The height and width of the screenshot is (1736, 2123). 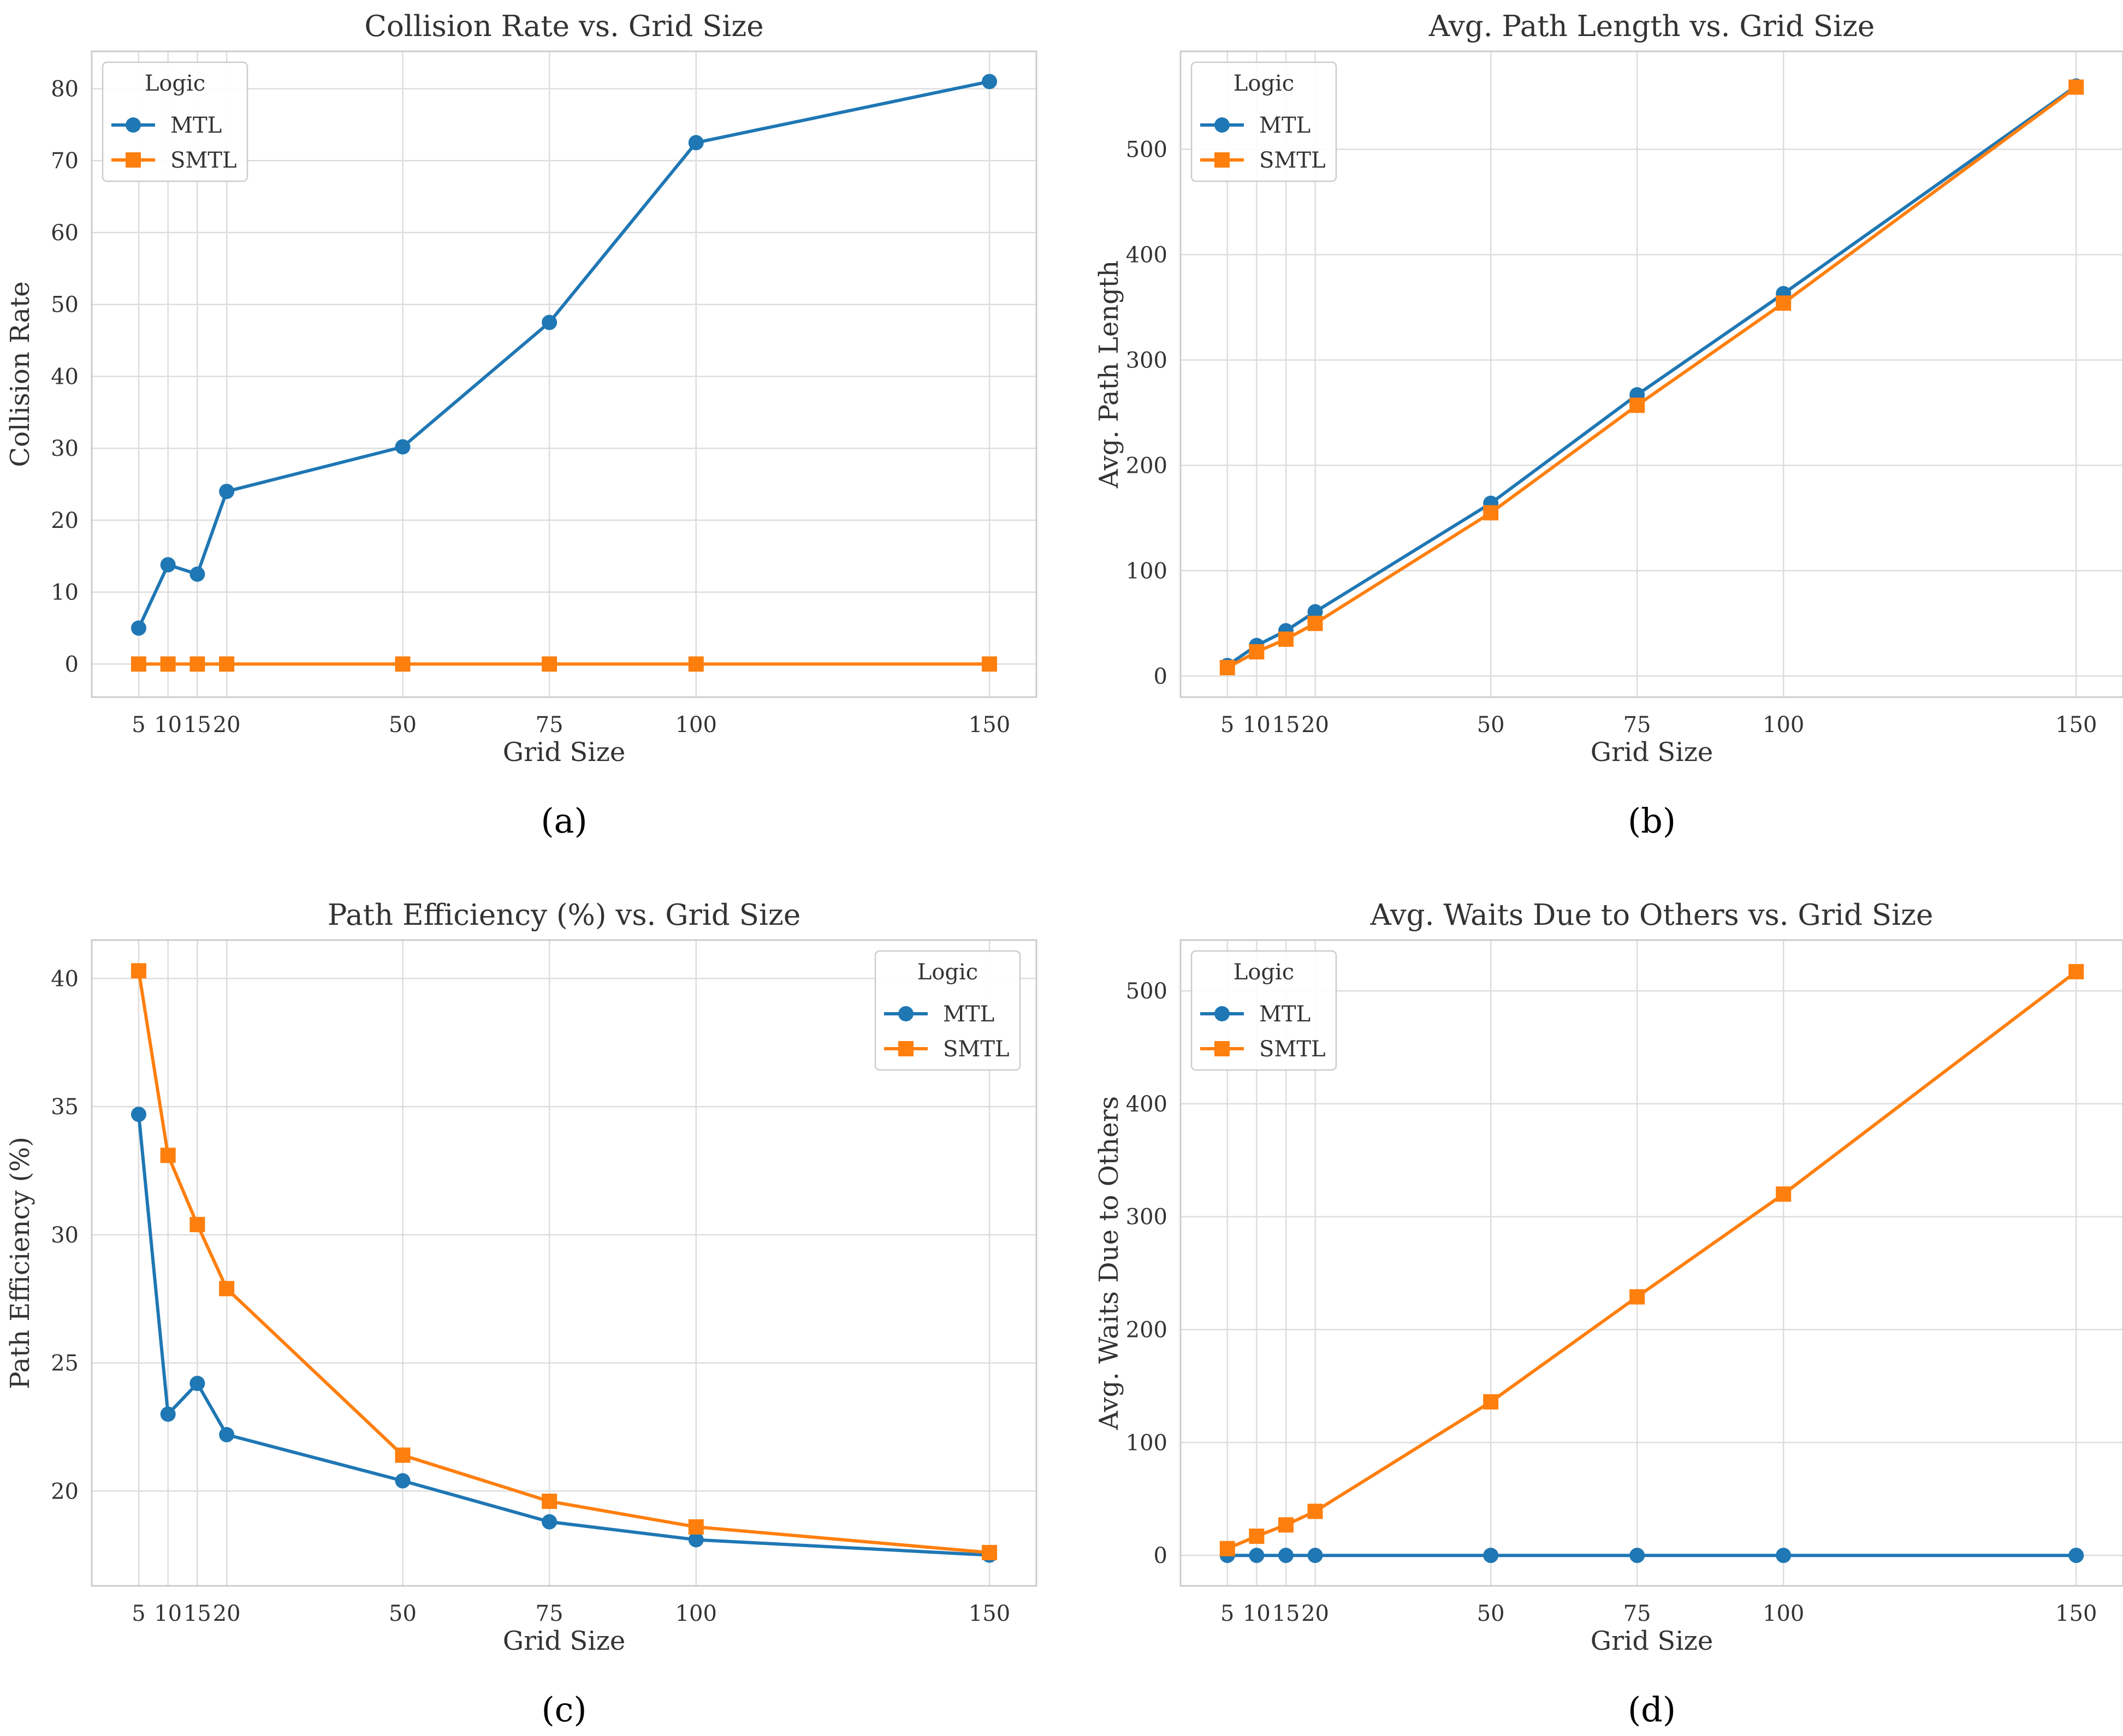 I want to click on legend-marker-smtl, so click(x=906, y=1048).